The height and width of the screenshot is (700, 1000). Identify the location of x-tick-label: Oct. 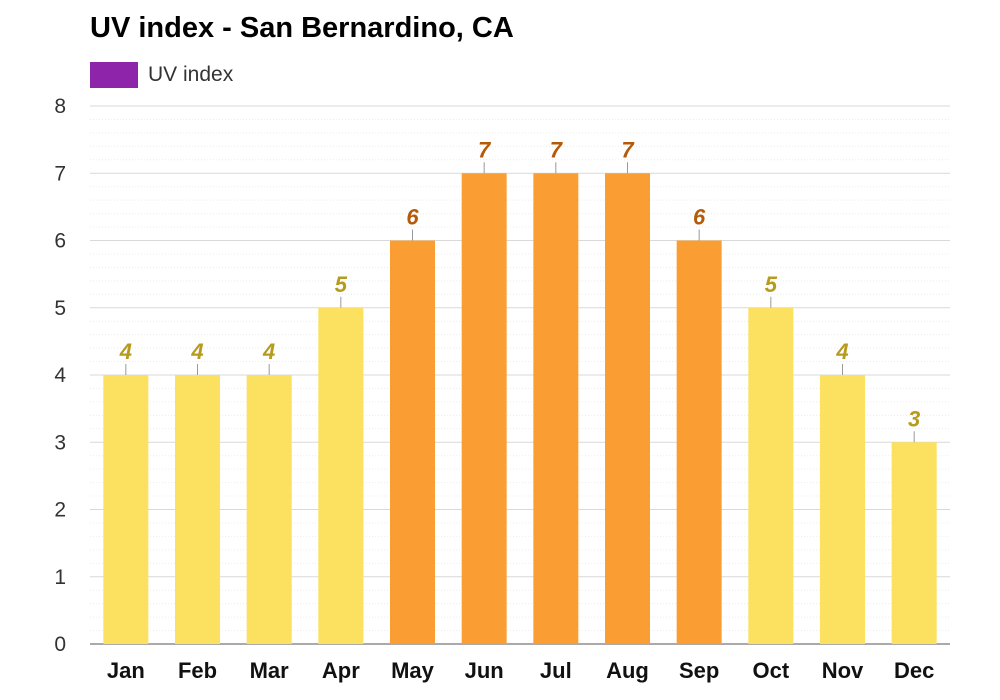
(770, 670).